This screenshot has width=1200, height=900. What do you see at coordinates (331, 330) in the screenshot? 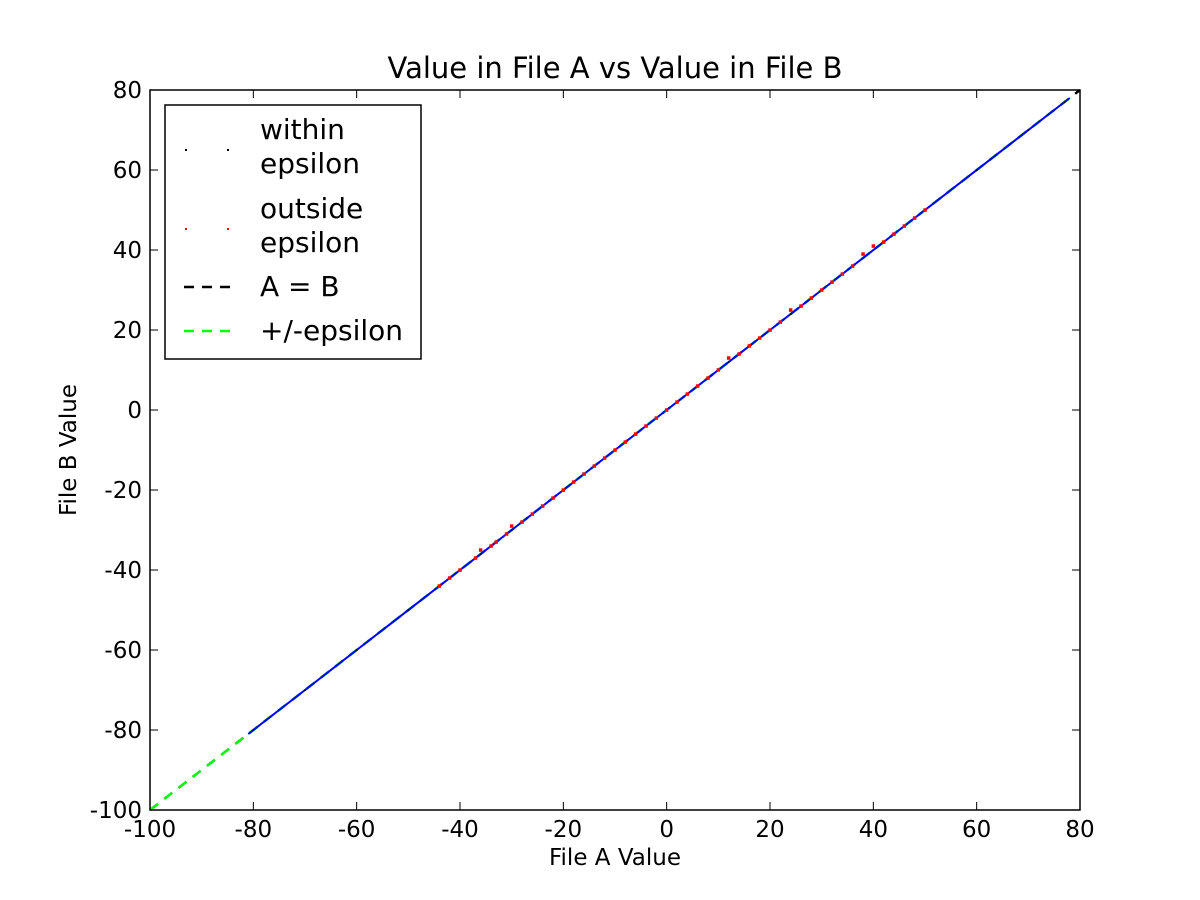
I see `legend-label-3-0: +/-epsilon` at bounding box center [331, 330].